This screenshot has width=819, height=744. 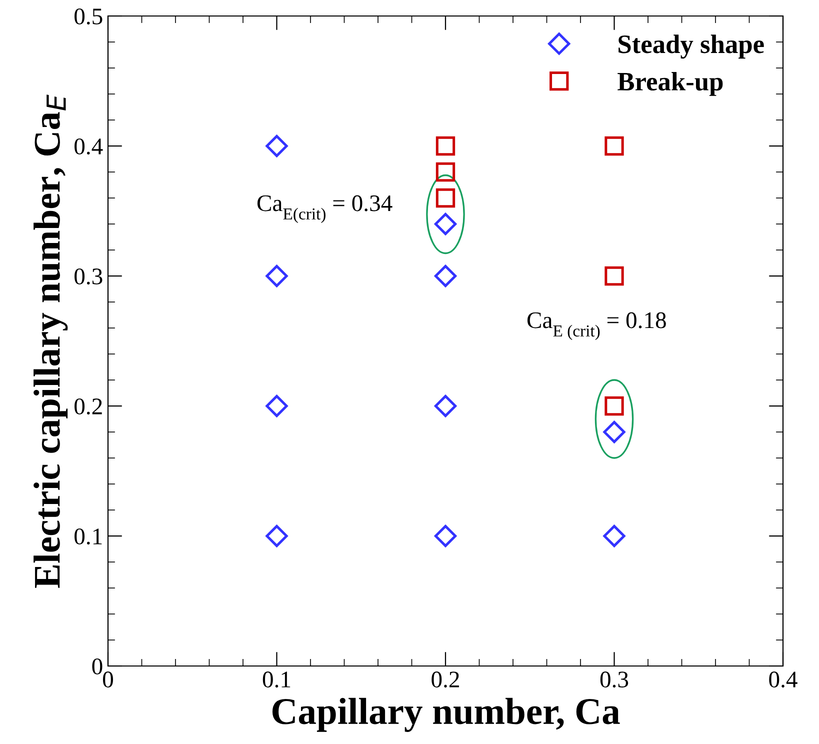 What do you see at coordinates (614, 680) in the screenshot?
I see `x-tick-label: 0.3` at bounding box center [614, 680].